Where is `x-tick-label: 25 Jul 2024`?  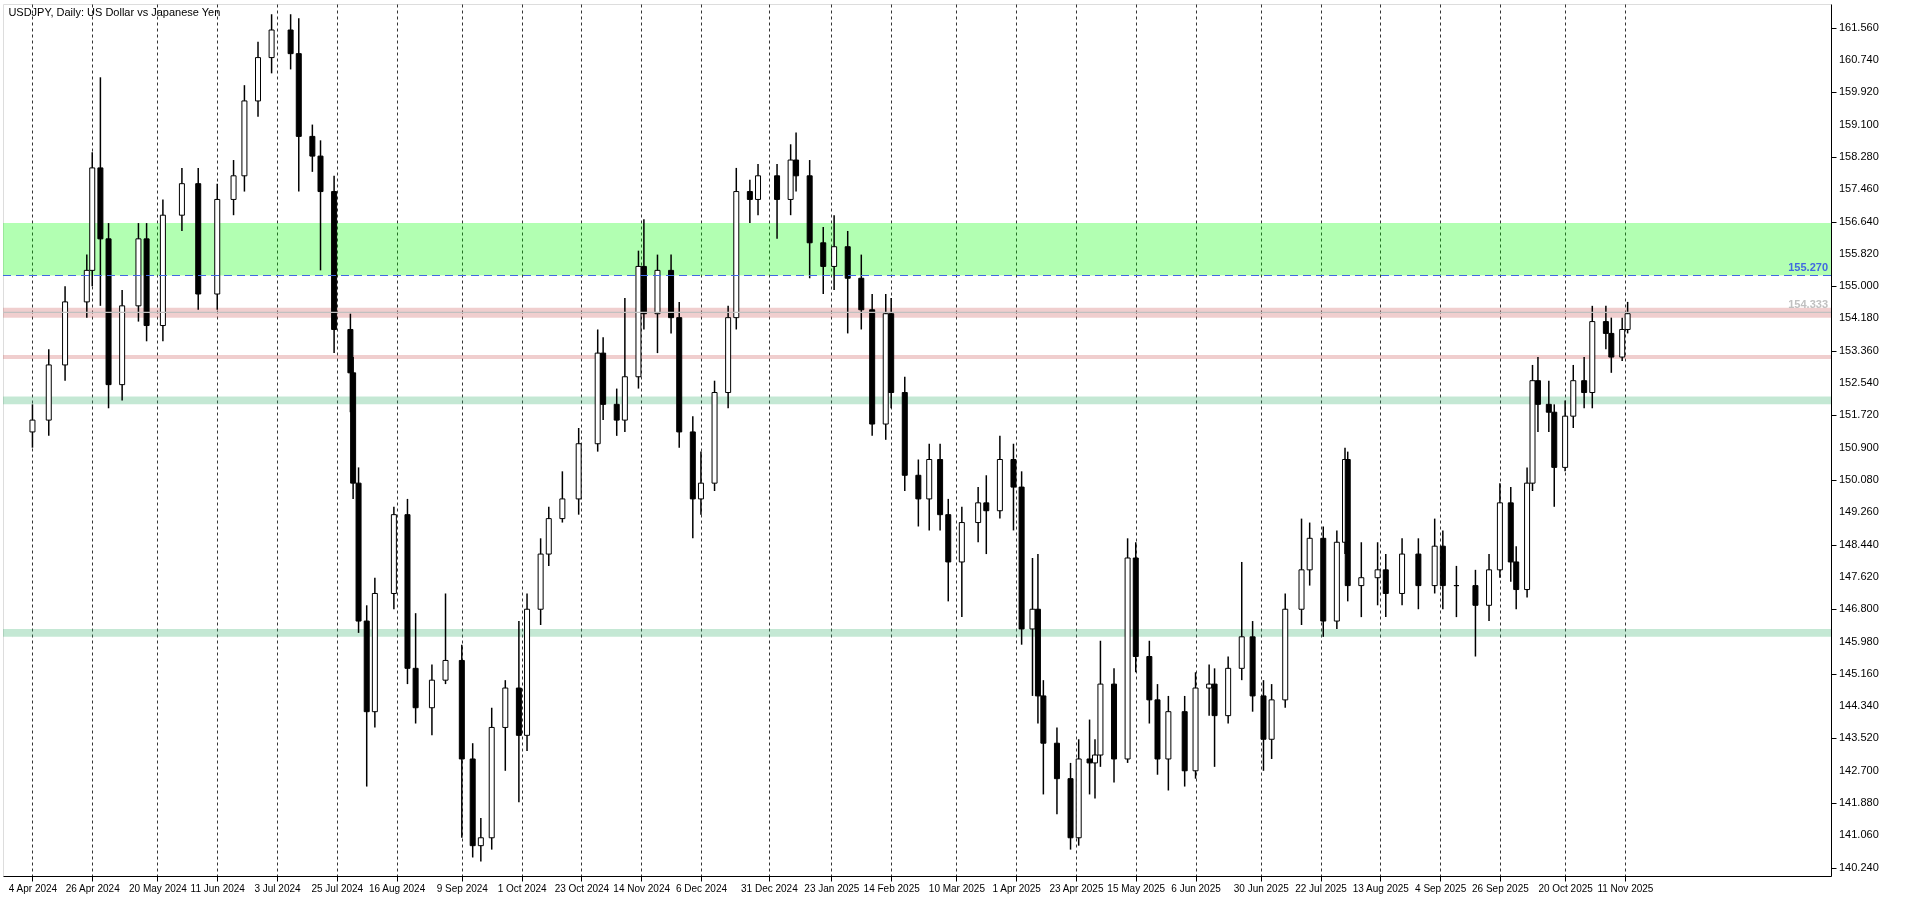 x-tick-label: 25 Jul 2024 is located at coordinates (337, 888).